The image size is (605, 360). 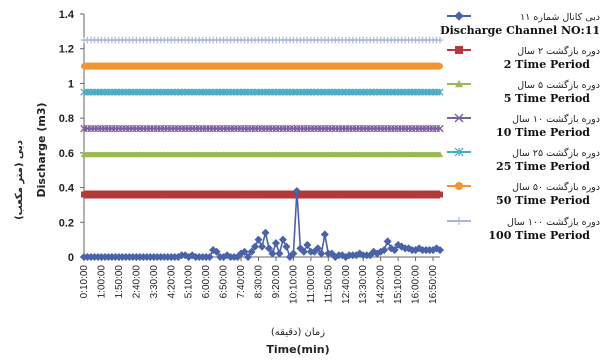 I want to click on x-tick-label: 11:00:00, so click(x=311, y=284).